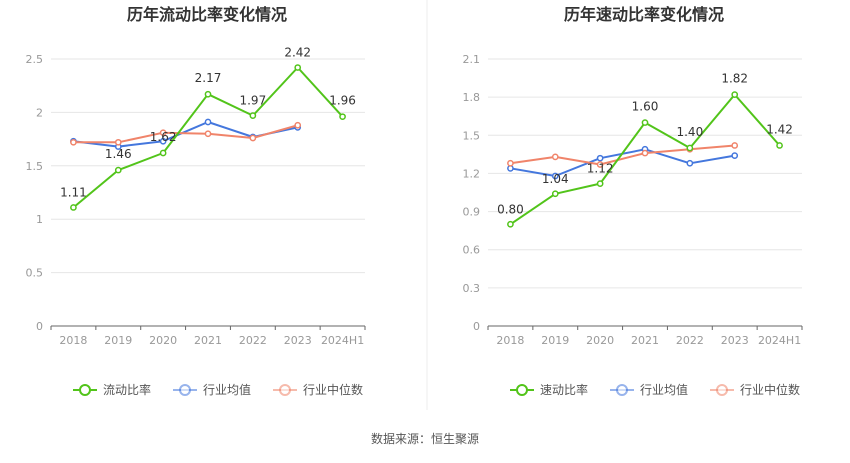 The height and width of the screenshot is (463, 850). What do you see at coordinates (472, 250) in the screenshot?
I see `chart2-ytick-label: 0.6` at bounding box center [472, 250].